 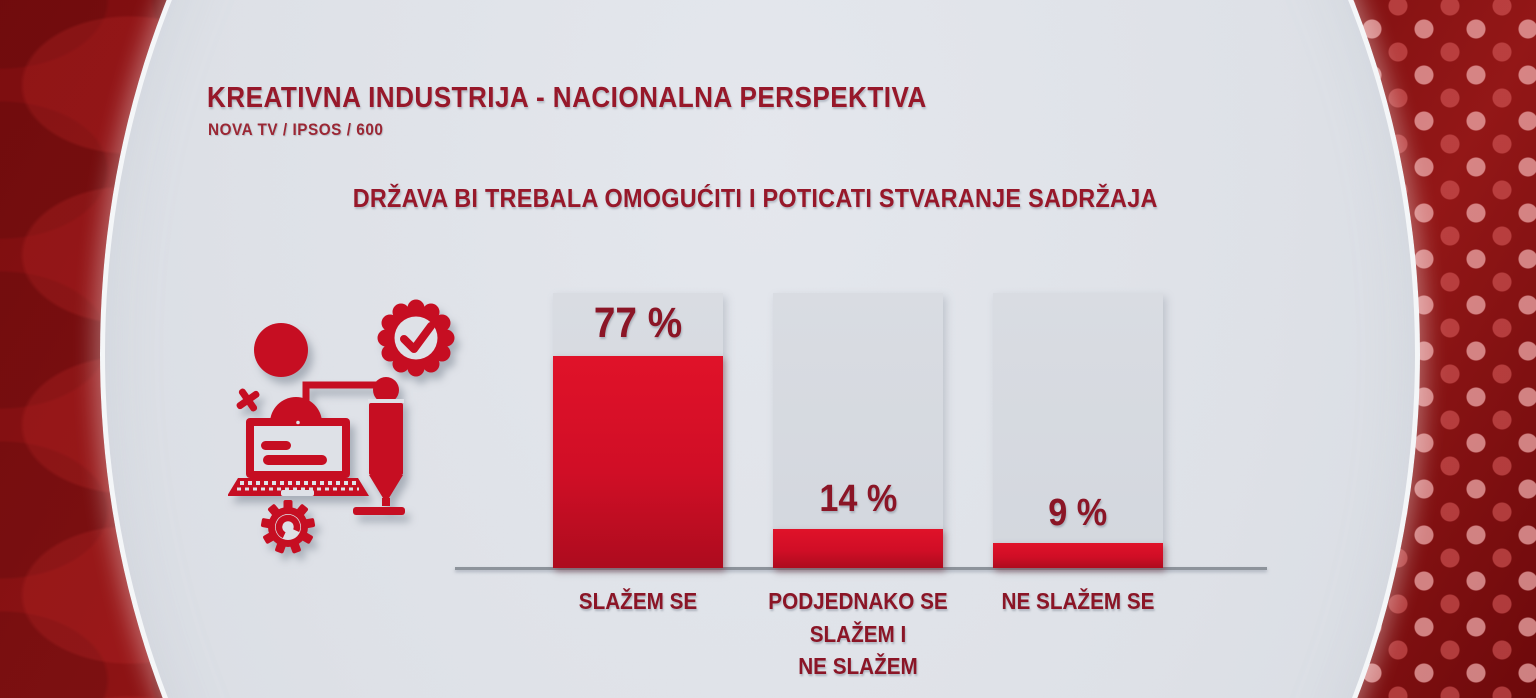 I want to click on bar-category-label: NE SLAŽEM SE, so click(x=1078, y=601).